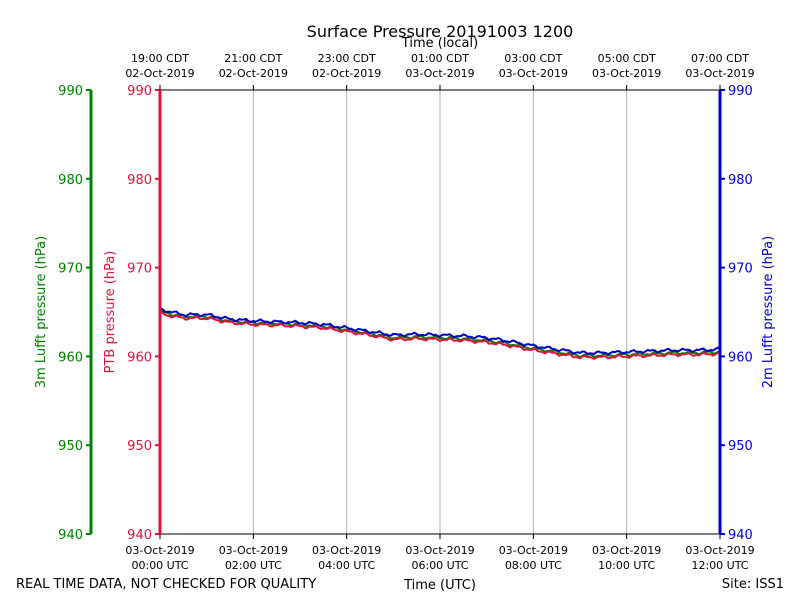 Image resolution: width=800 pixels, height=600 pixels. What do you see at coordinates (70, 446) in the screenshot?
I see `left-y-tick-label: 950` at bounding box center [70, 446].